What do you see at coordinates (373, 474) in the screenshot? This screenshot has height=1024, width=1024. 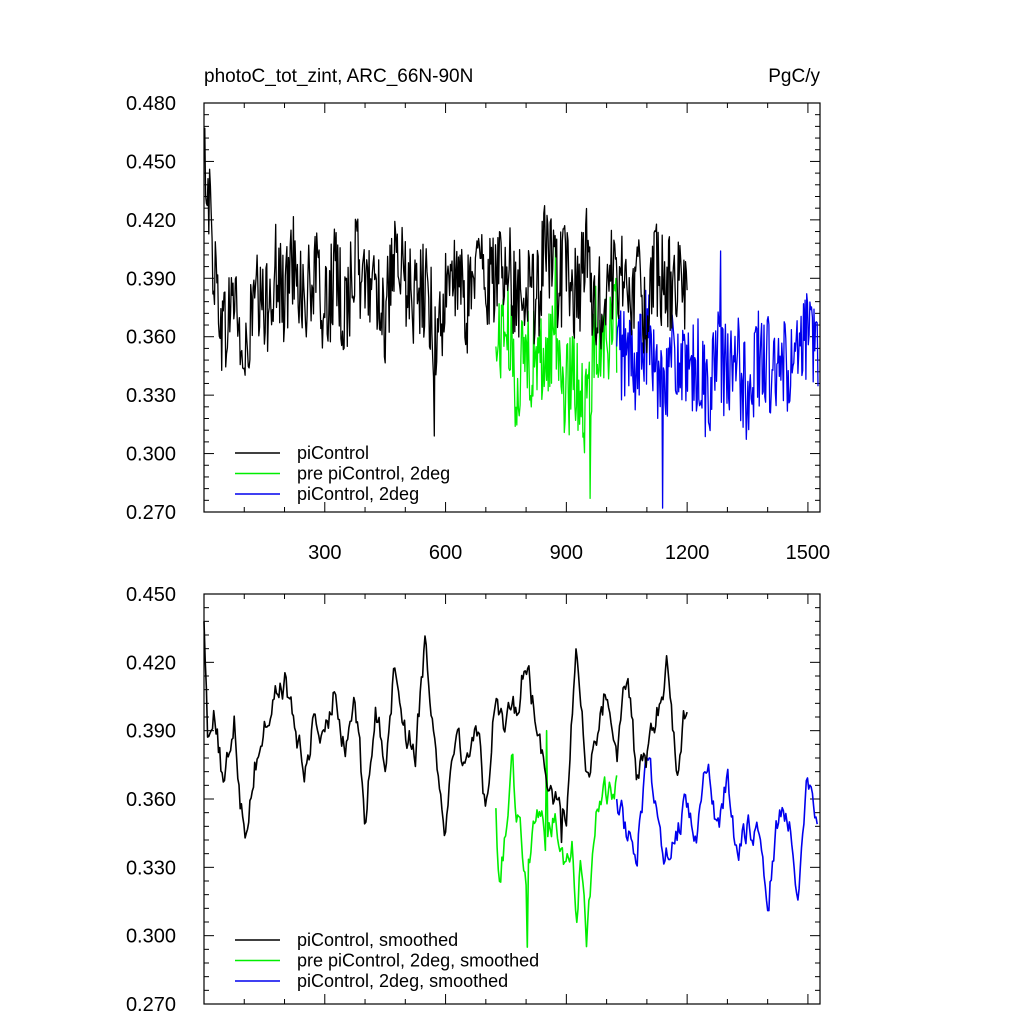 I see `legend-label: pre piControl, 2deg` at bounding box center [373, 474].